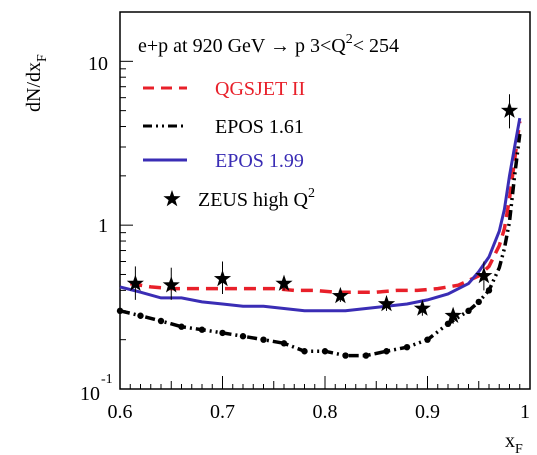 The image size is (537, 455). What do you see at coordinates (304, 323) in the screenshot?
I see `series-dots-epos161` at bounding box center [304, 323].